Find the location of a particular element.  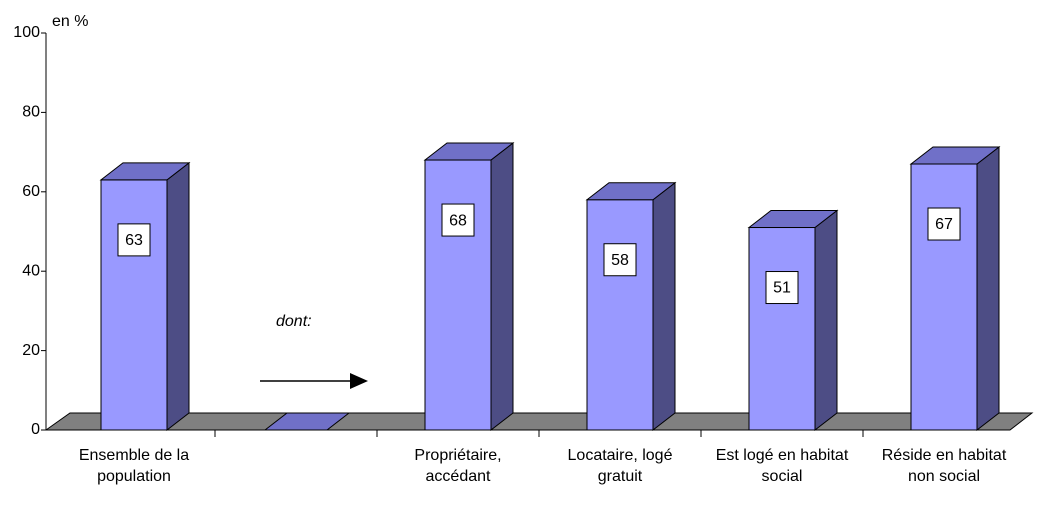

x-tick-label: Ensemble de la population is located at coordinates (134, 466).